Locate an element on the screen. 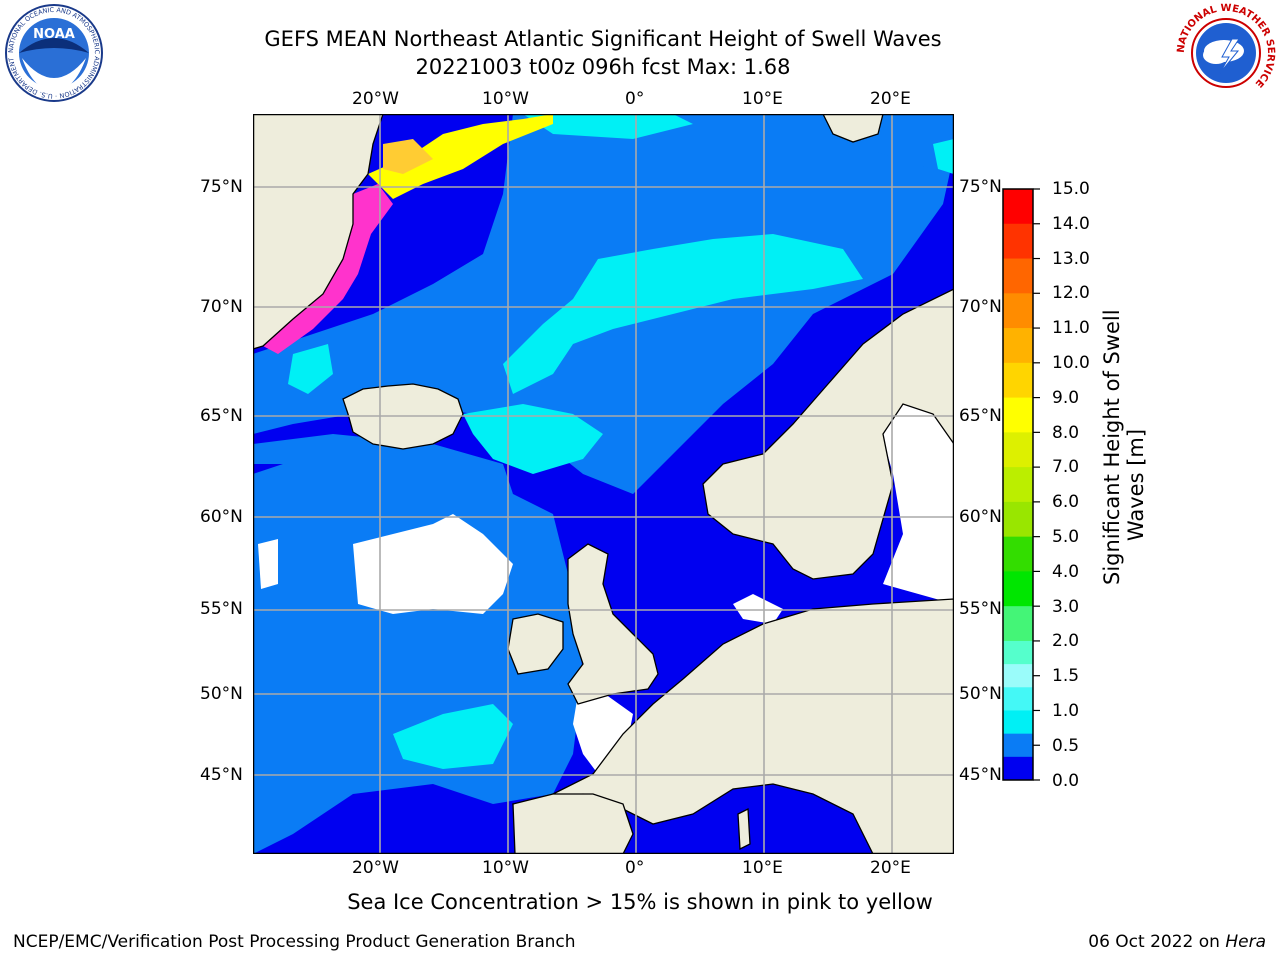 Image resolution: width=1280 pixels, height=960 pixels. lat-label-left: 45°N is located at coordinates (221, 775).